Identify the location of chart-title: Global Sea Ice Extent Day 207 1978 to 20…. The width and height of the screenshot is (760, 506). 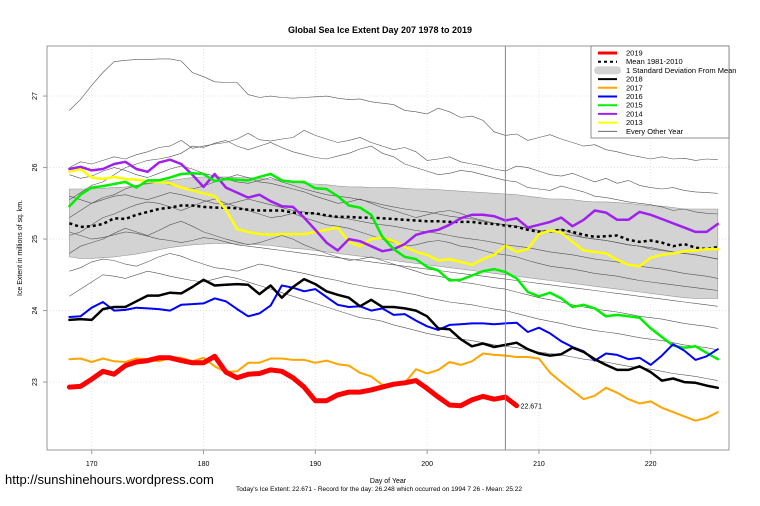
(380, 30).